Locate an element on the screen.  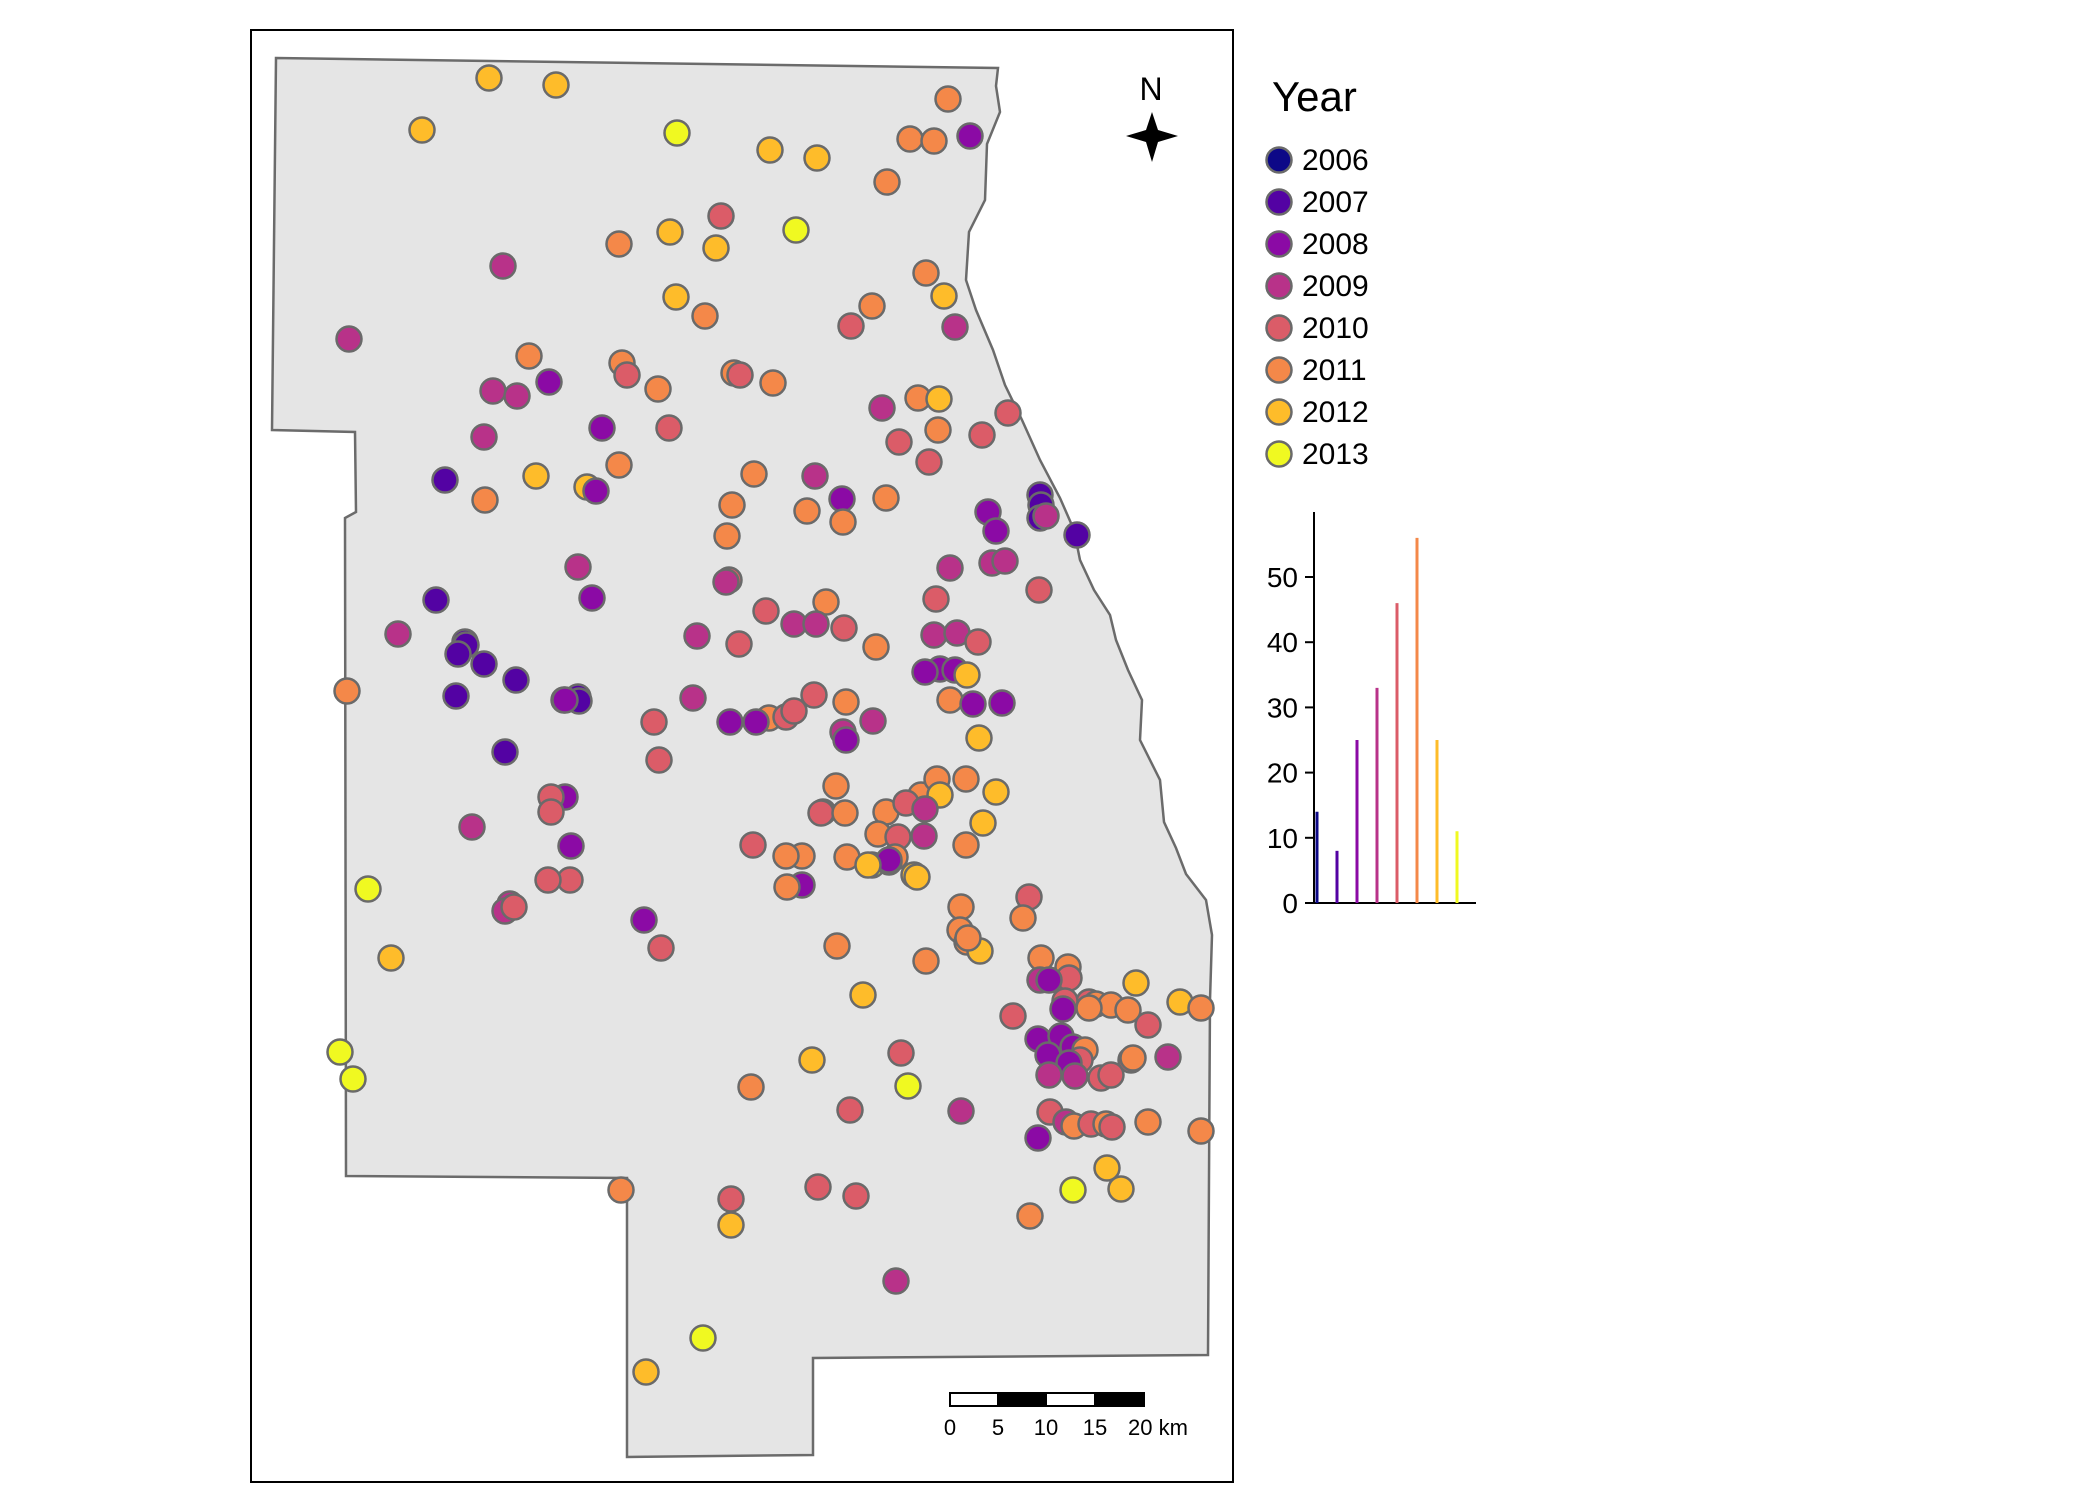
legend-label: 2007 is located at coordinates (1335, 202).